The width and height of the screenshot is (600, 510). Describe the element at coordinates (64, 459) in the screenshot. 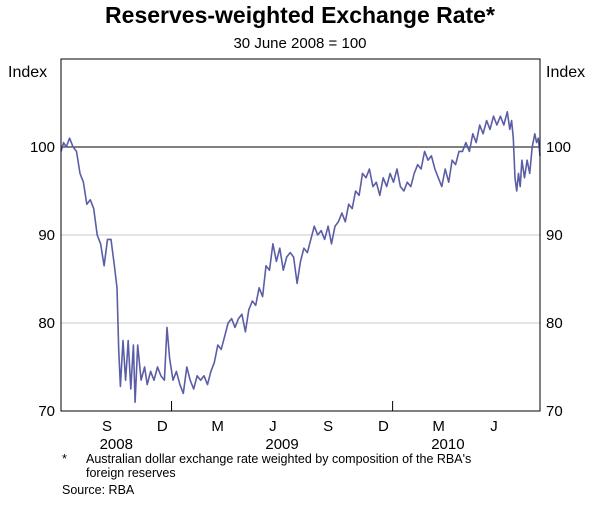

I see `footnote-marker: *` at that location.